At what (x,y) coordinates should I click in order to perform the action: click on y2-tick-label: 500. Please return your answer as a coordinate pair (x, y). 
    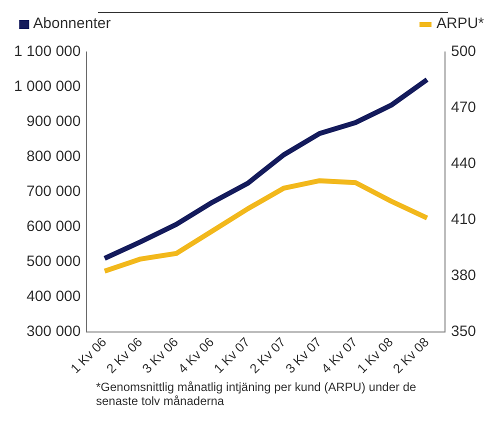
    Looking at the image, I should click on (463, 51).